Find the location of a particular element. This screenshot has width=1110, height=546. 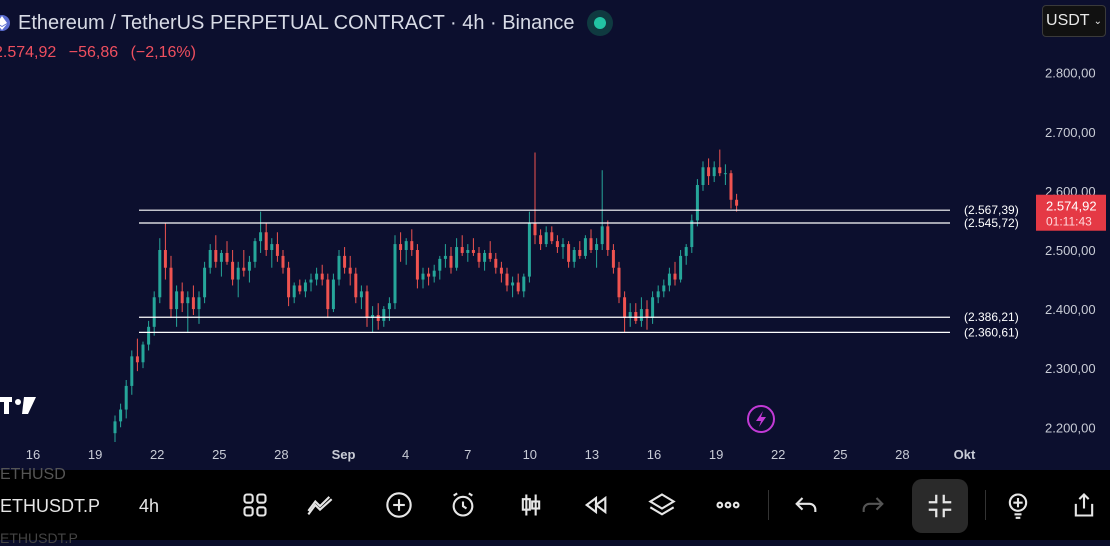

currency-selector: USDT ⌄ is located at coordinates (1074, 21).